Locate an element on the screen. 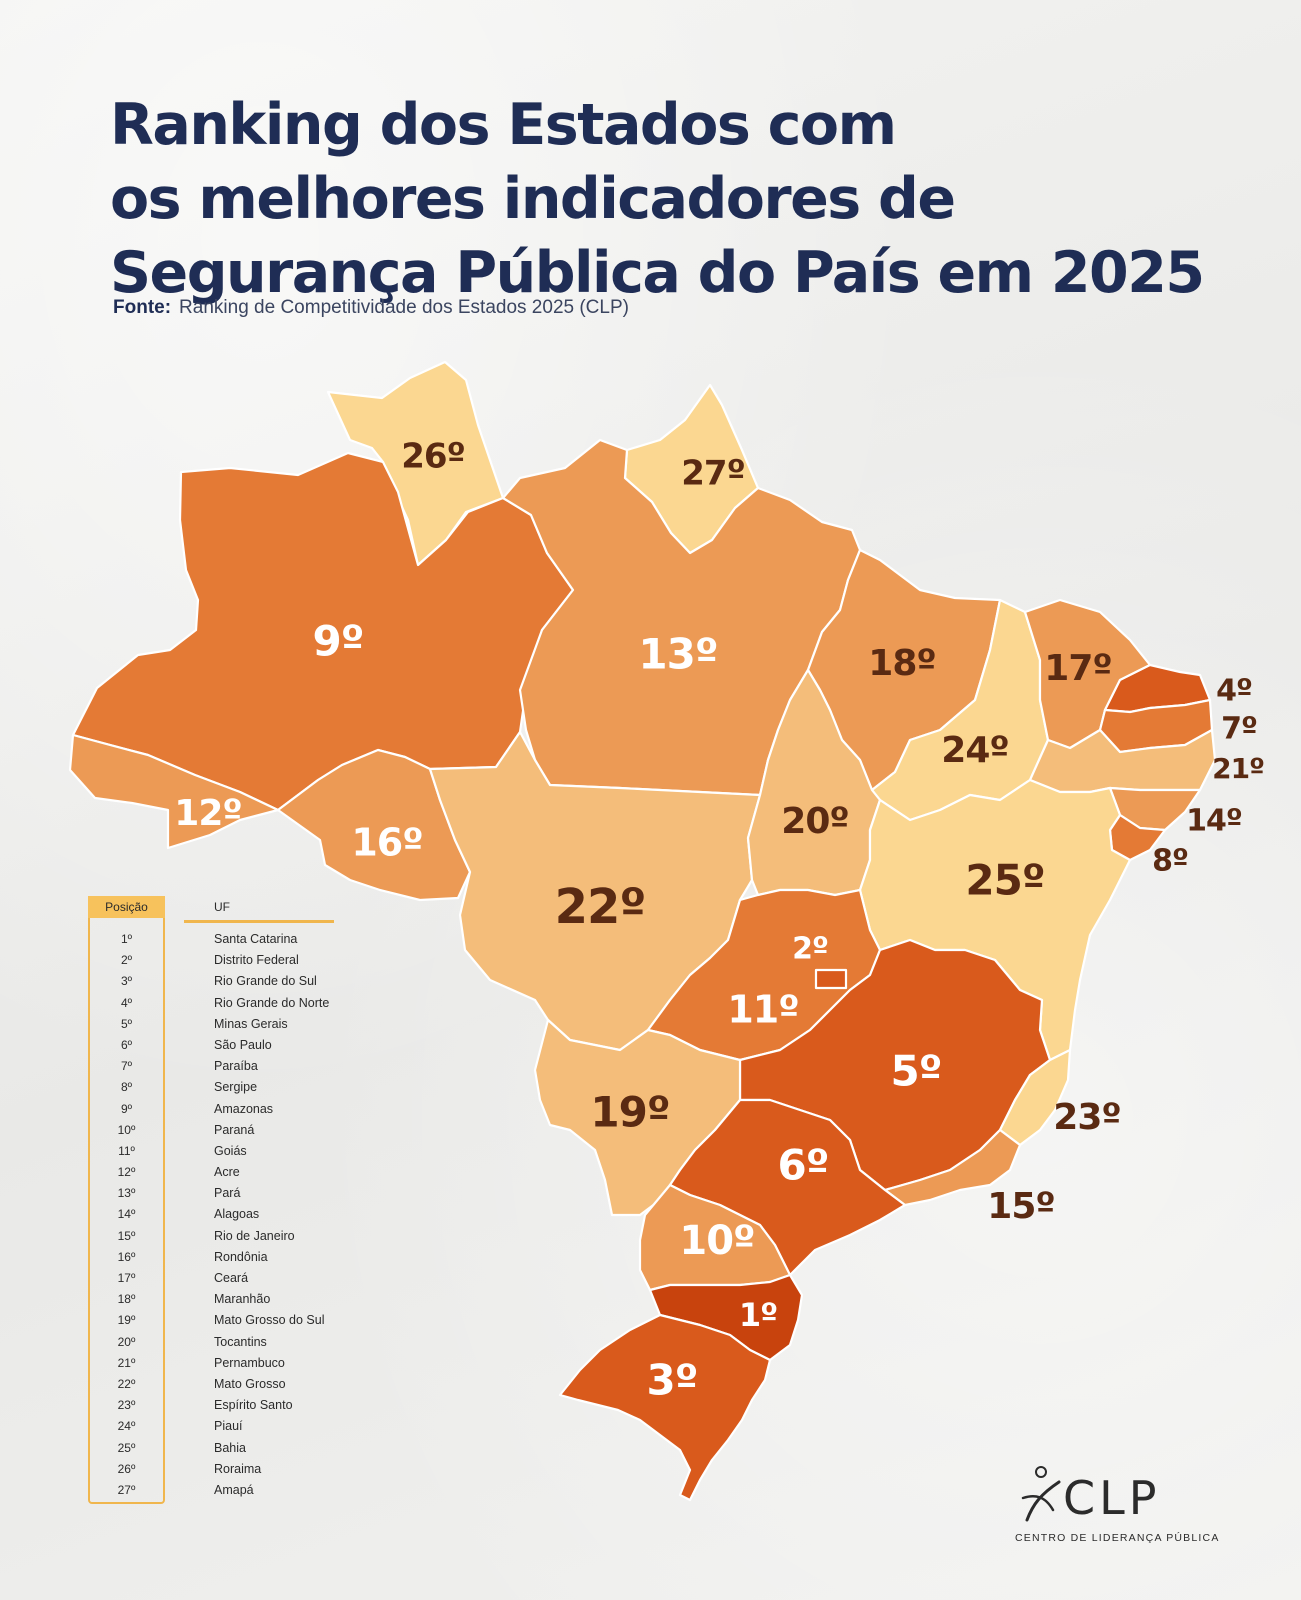 The height and width of the screenshot is (1600, 1301). rank-label-mato-grosso: 22º is located at coordinates (600, 907).